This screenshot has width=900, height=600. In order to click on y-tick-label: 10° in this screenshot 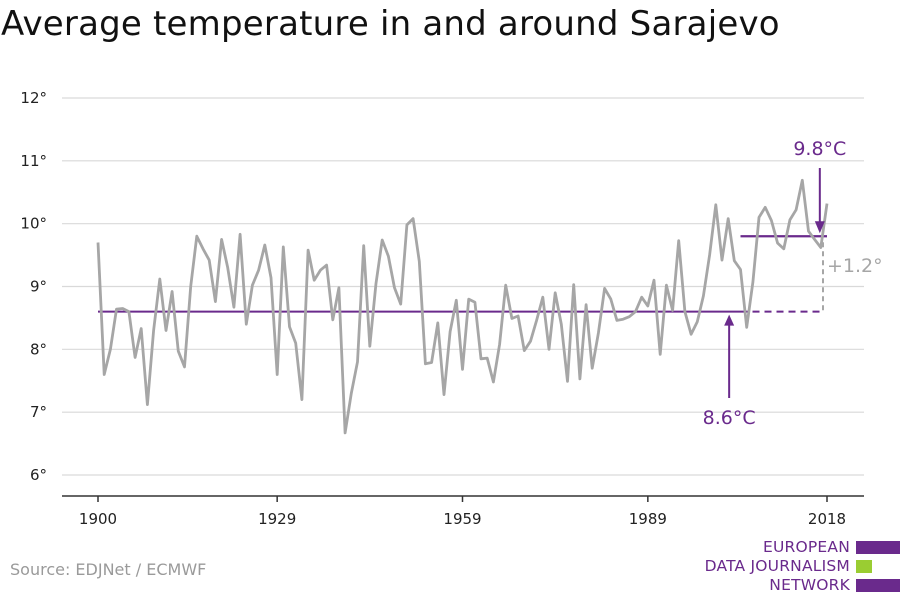, I will do `click(33, 224)`.